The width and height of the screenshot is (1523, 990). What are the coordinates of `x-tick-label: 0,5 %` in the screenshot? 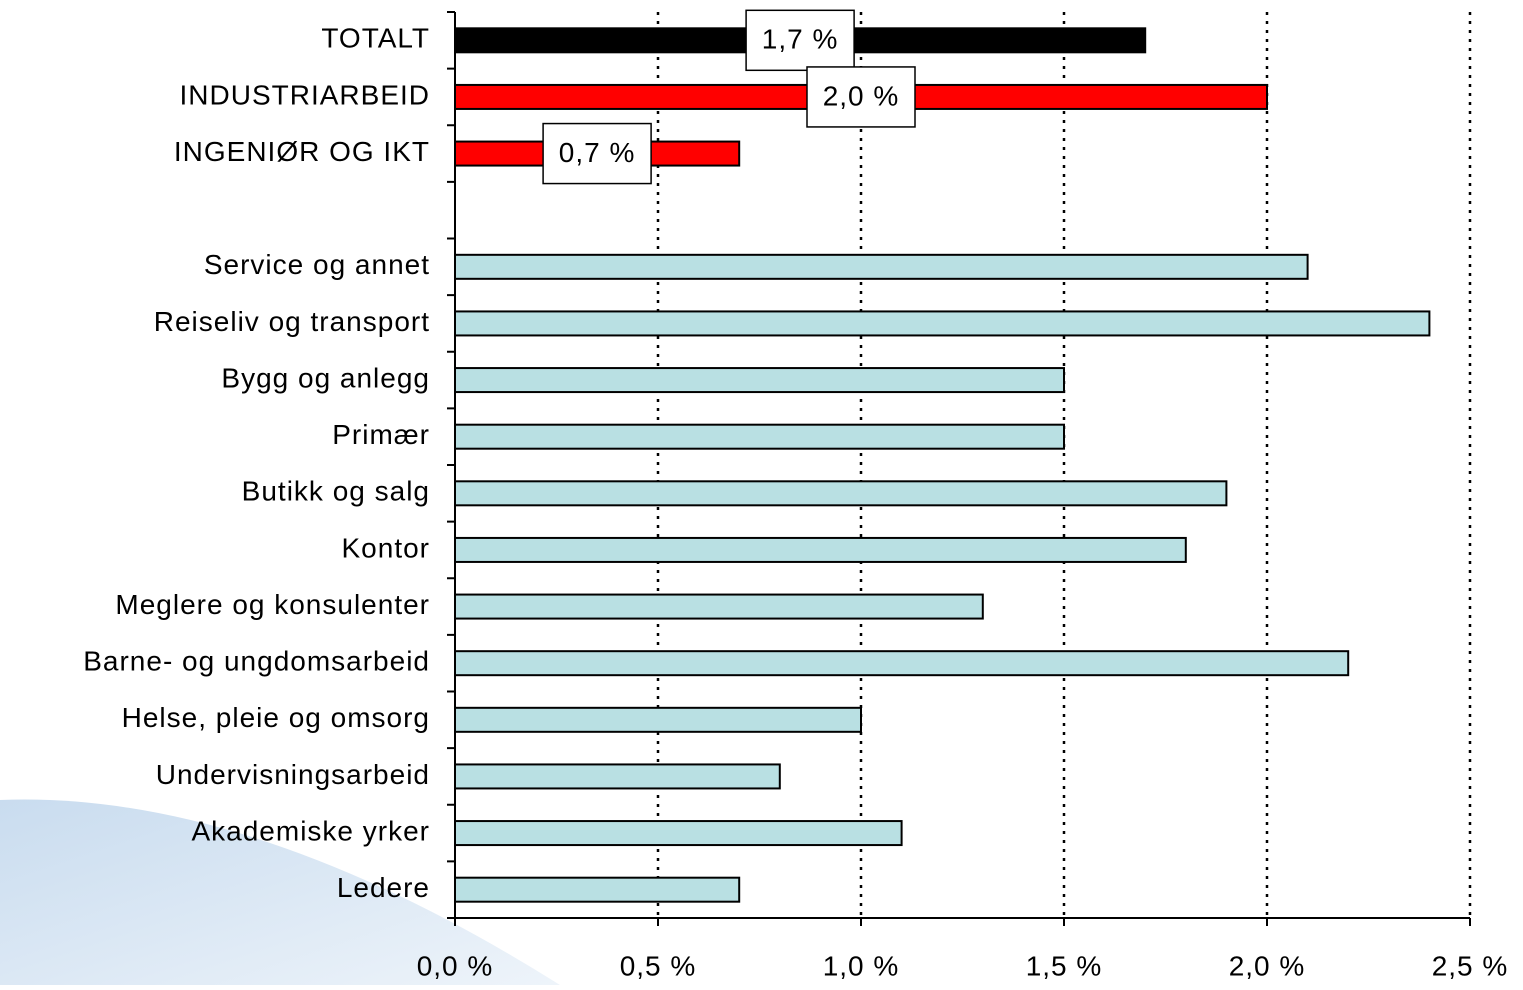 It's located at (658, 965).